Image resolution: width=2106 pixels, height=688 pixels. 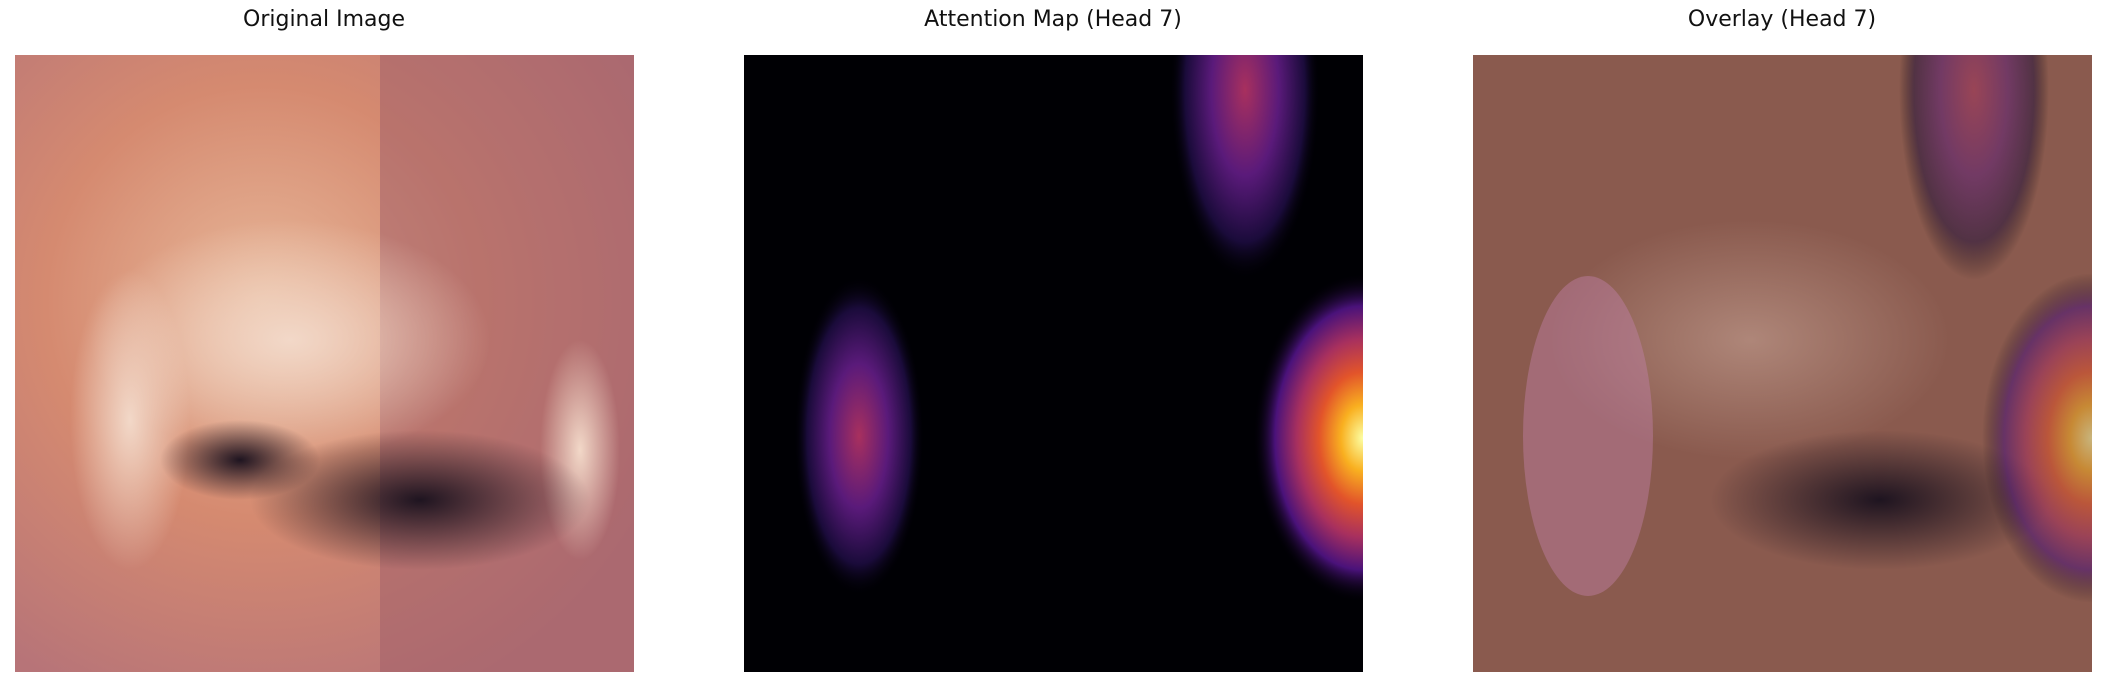 What do you see at coordinates (324, 19) in the screenshot?
I see `panel-title: Original Image` at bounding box center [324, 19].